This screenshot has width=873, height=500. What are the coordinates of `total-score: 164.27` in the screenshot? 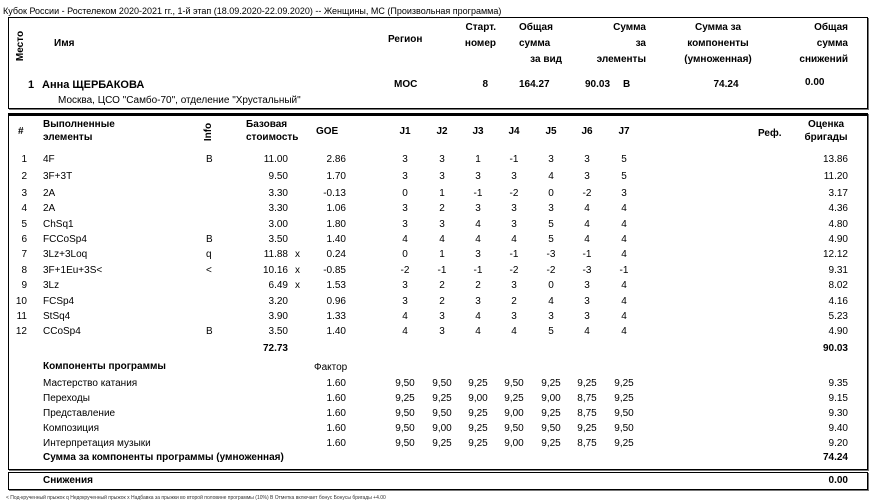 It's located at (534, 84).